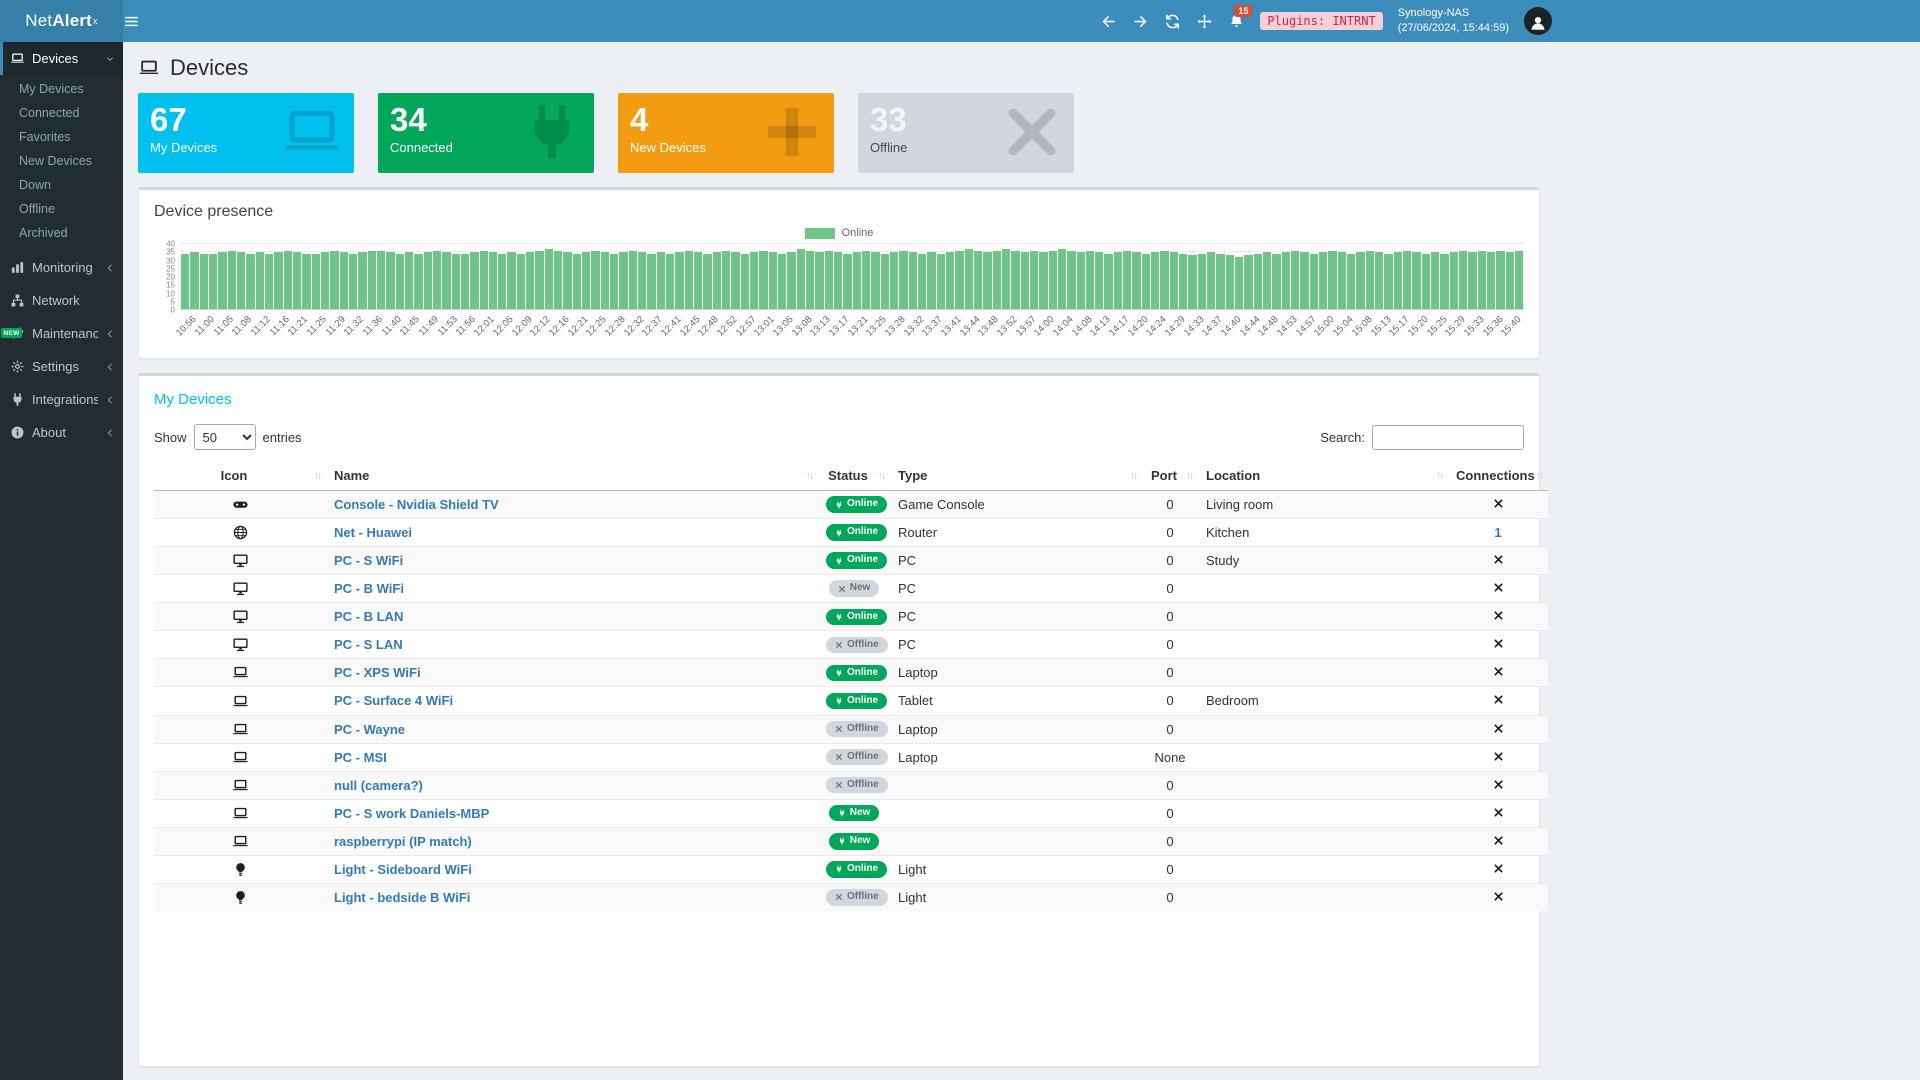 The image size is (1920, 1080). Describe the element at coordinates (1170, 476) in the screenshot. I see `column-header-port: Port ↑↓` at that location.